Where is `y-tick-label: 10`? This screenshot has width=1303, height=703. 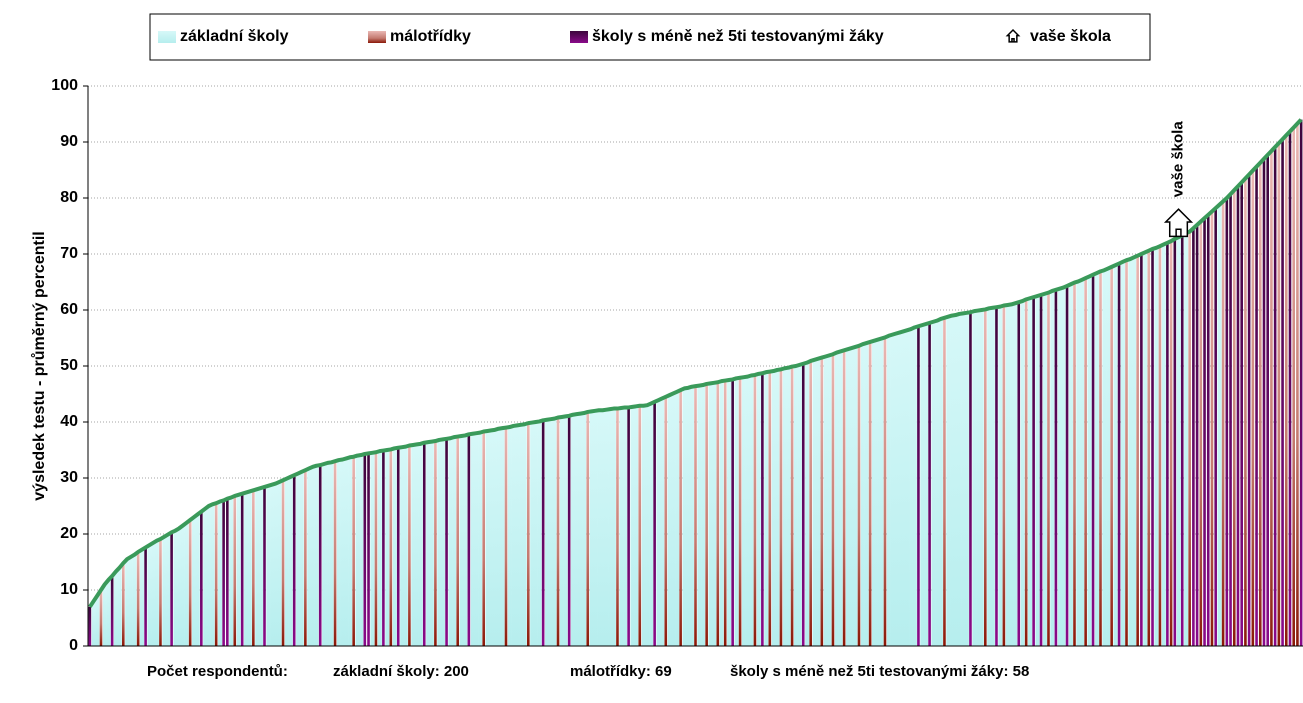 y-tick-label: 10 is located at coordinates (69, 589).